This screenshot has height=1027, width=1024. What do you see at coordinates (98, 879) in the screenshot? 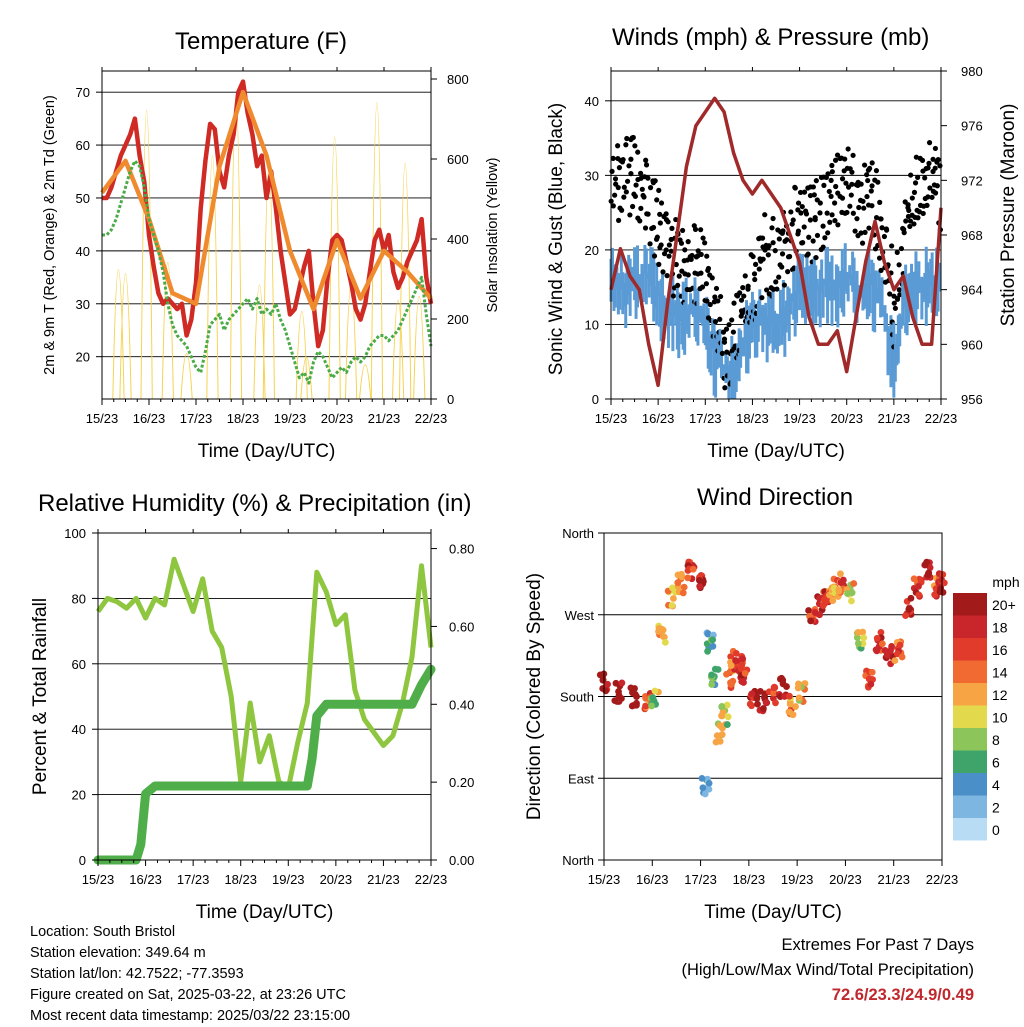
I see `x-tick-label: 15/23` at bounding box center [98, 879].